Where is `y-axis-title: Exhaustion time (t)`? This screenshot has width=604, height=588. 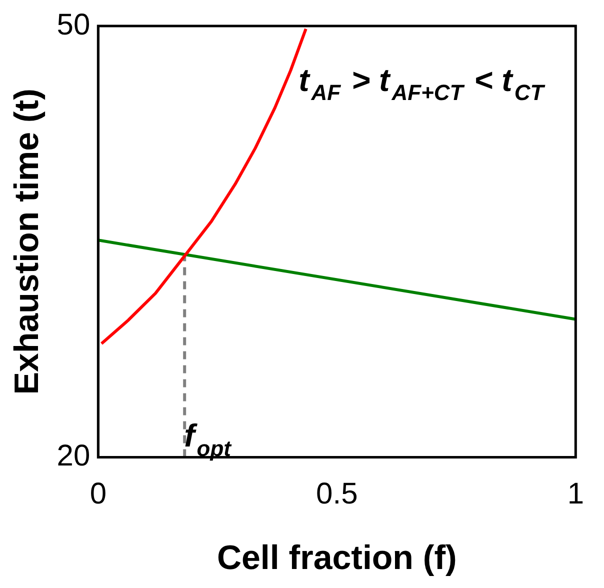 y-axis-title: Exhaustion time (t) is located at coordinates (27, 241).